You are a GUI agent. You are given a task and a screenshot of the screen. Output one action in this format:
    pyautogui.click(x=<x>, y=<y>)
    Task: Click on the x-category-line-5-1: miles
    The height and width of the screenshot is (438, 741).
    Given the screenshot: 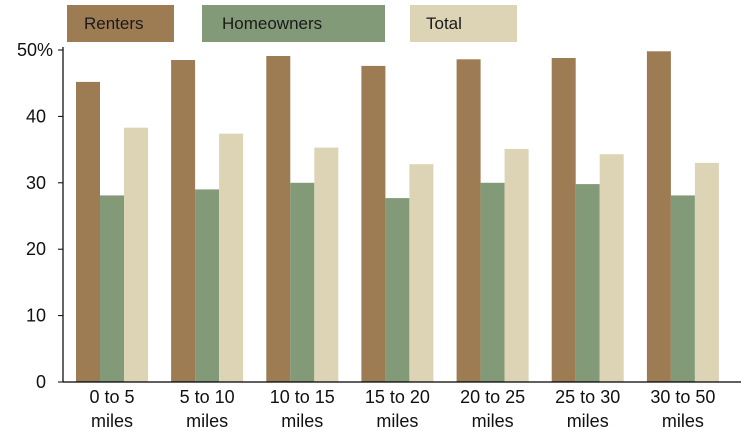 What is the action you would take?
    pyautogui.click(x=588, y=421)
    